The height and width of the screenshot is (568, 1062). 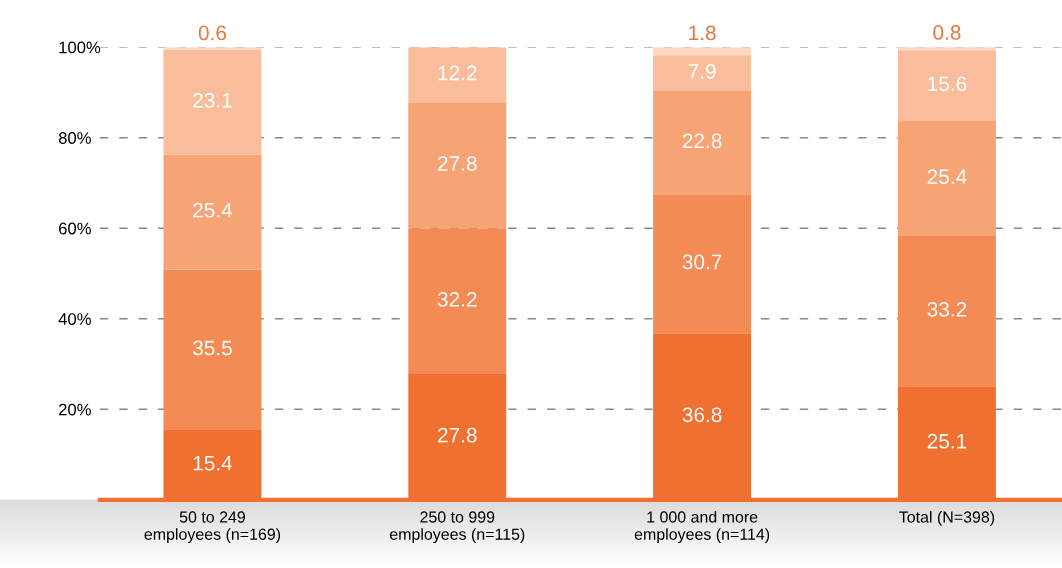 I want to click on data-label: 15.4, so click(x=213, y=463).